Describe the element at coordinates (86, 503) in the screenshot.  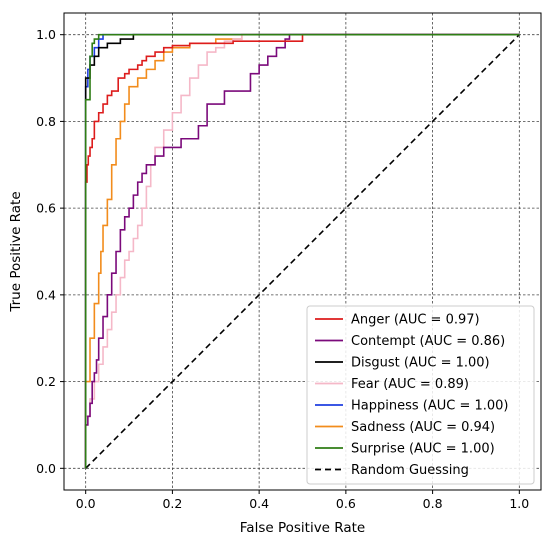
I see `x-tick-label: 0.0` at that location.